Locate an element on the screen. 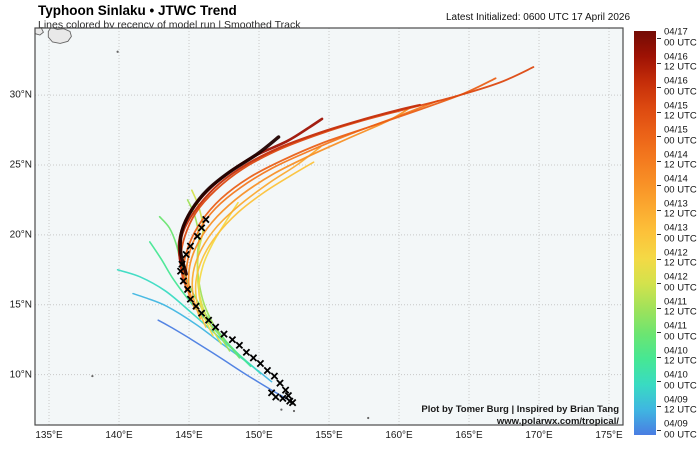  x-tick-label: 140°E is located at coordinates (119, 435).